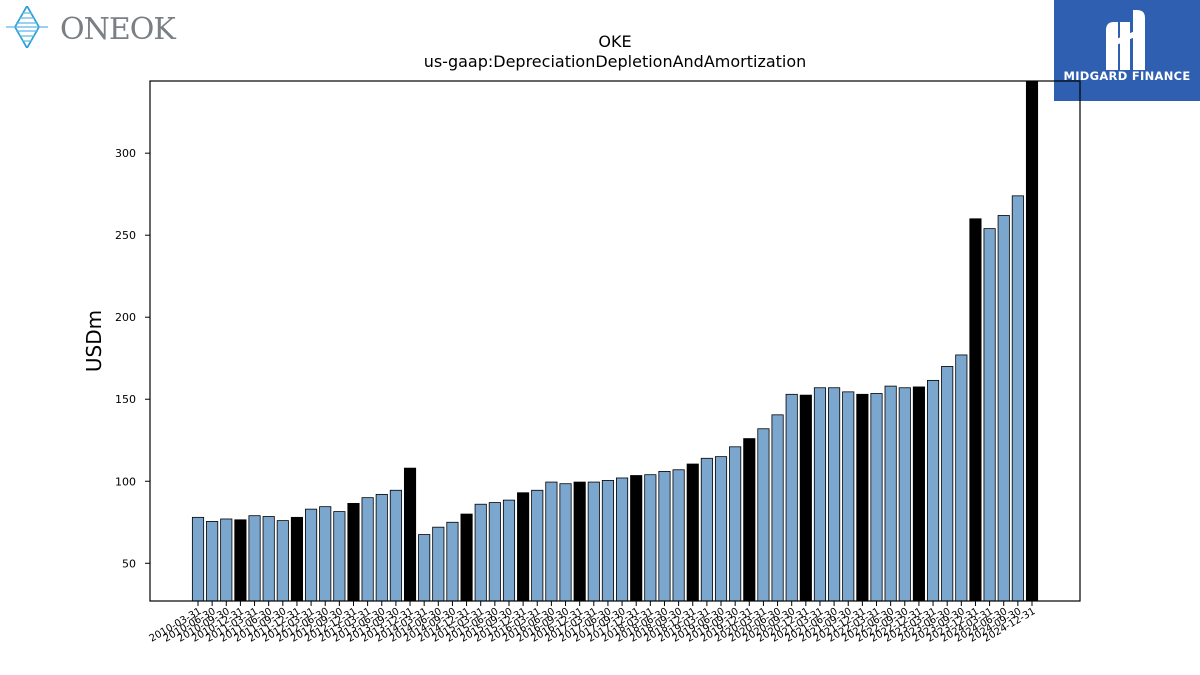  I want to click on chart-title: OKE, so click(615, 41).